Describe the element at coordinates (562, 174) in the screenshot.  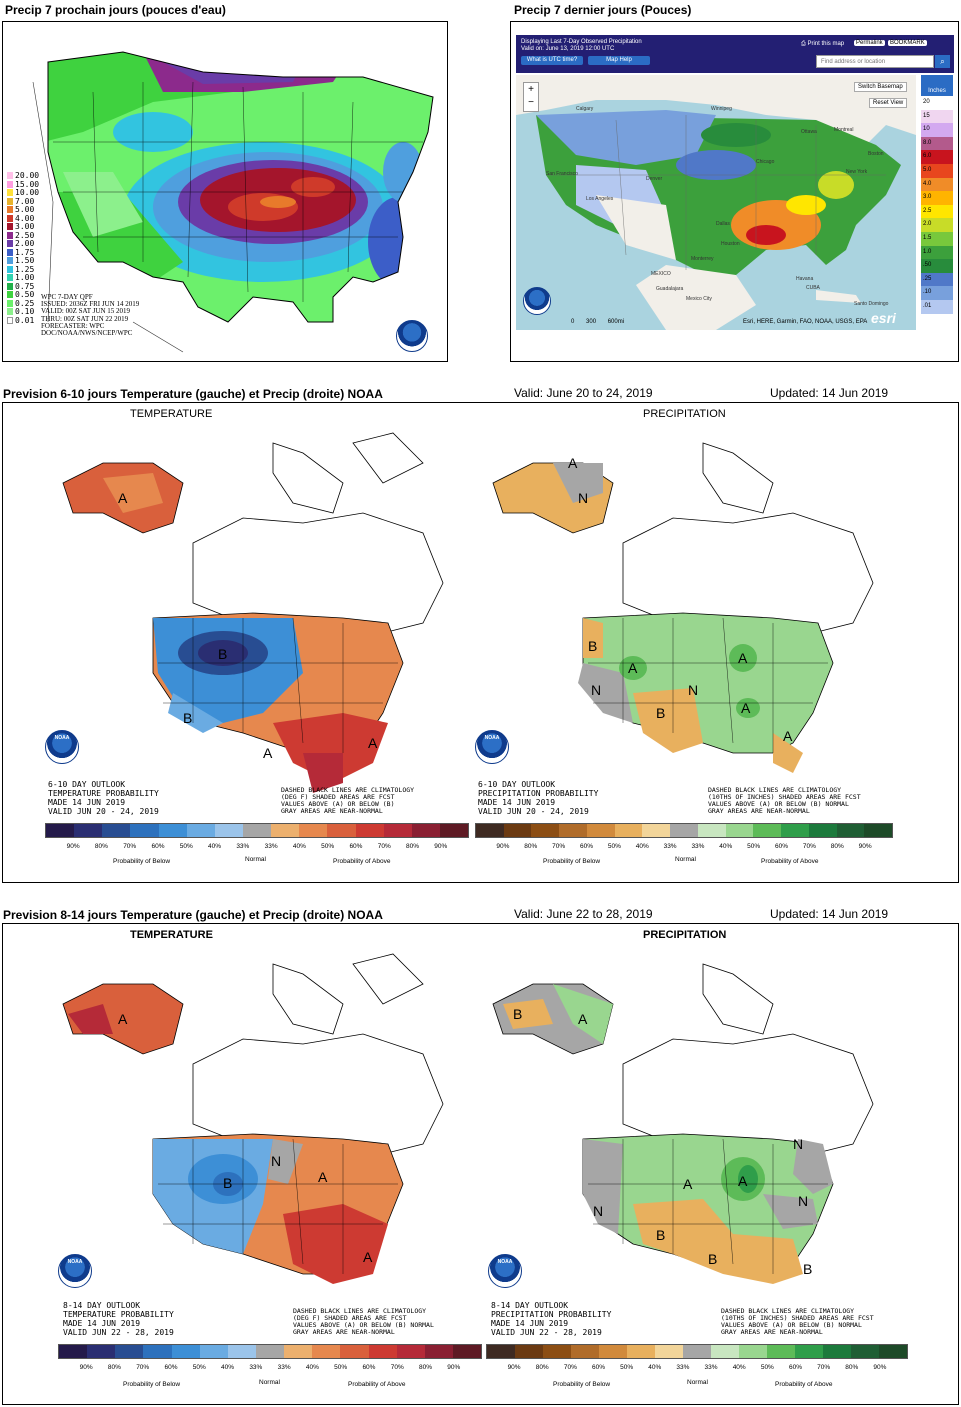
I see `place-label: San Francisco` at that location.